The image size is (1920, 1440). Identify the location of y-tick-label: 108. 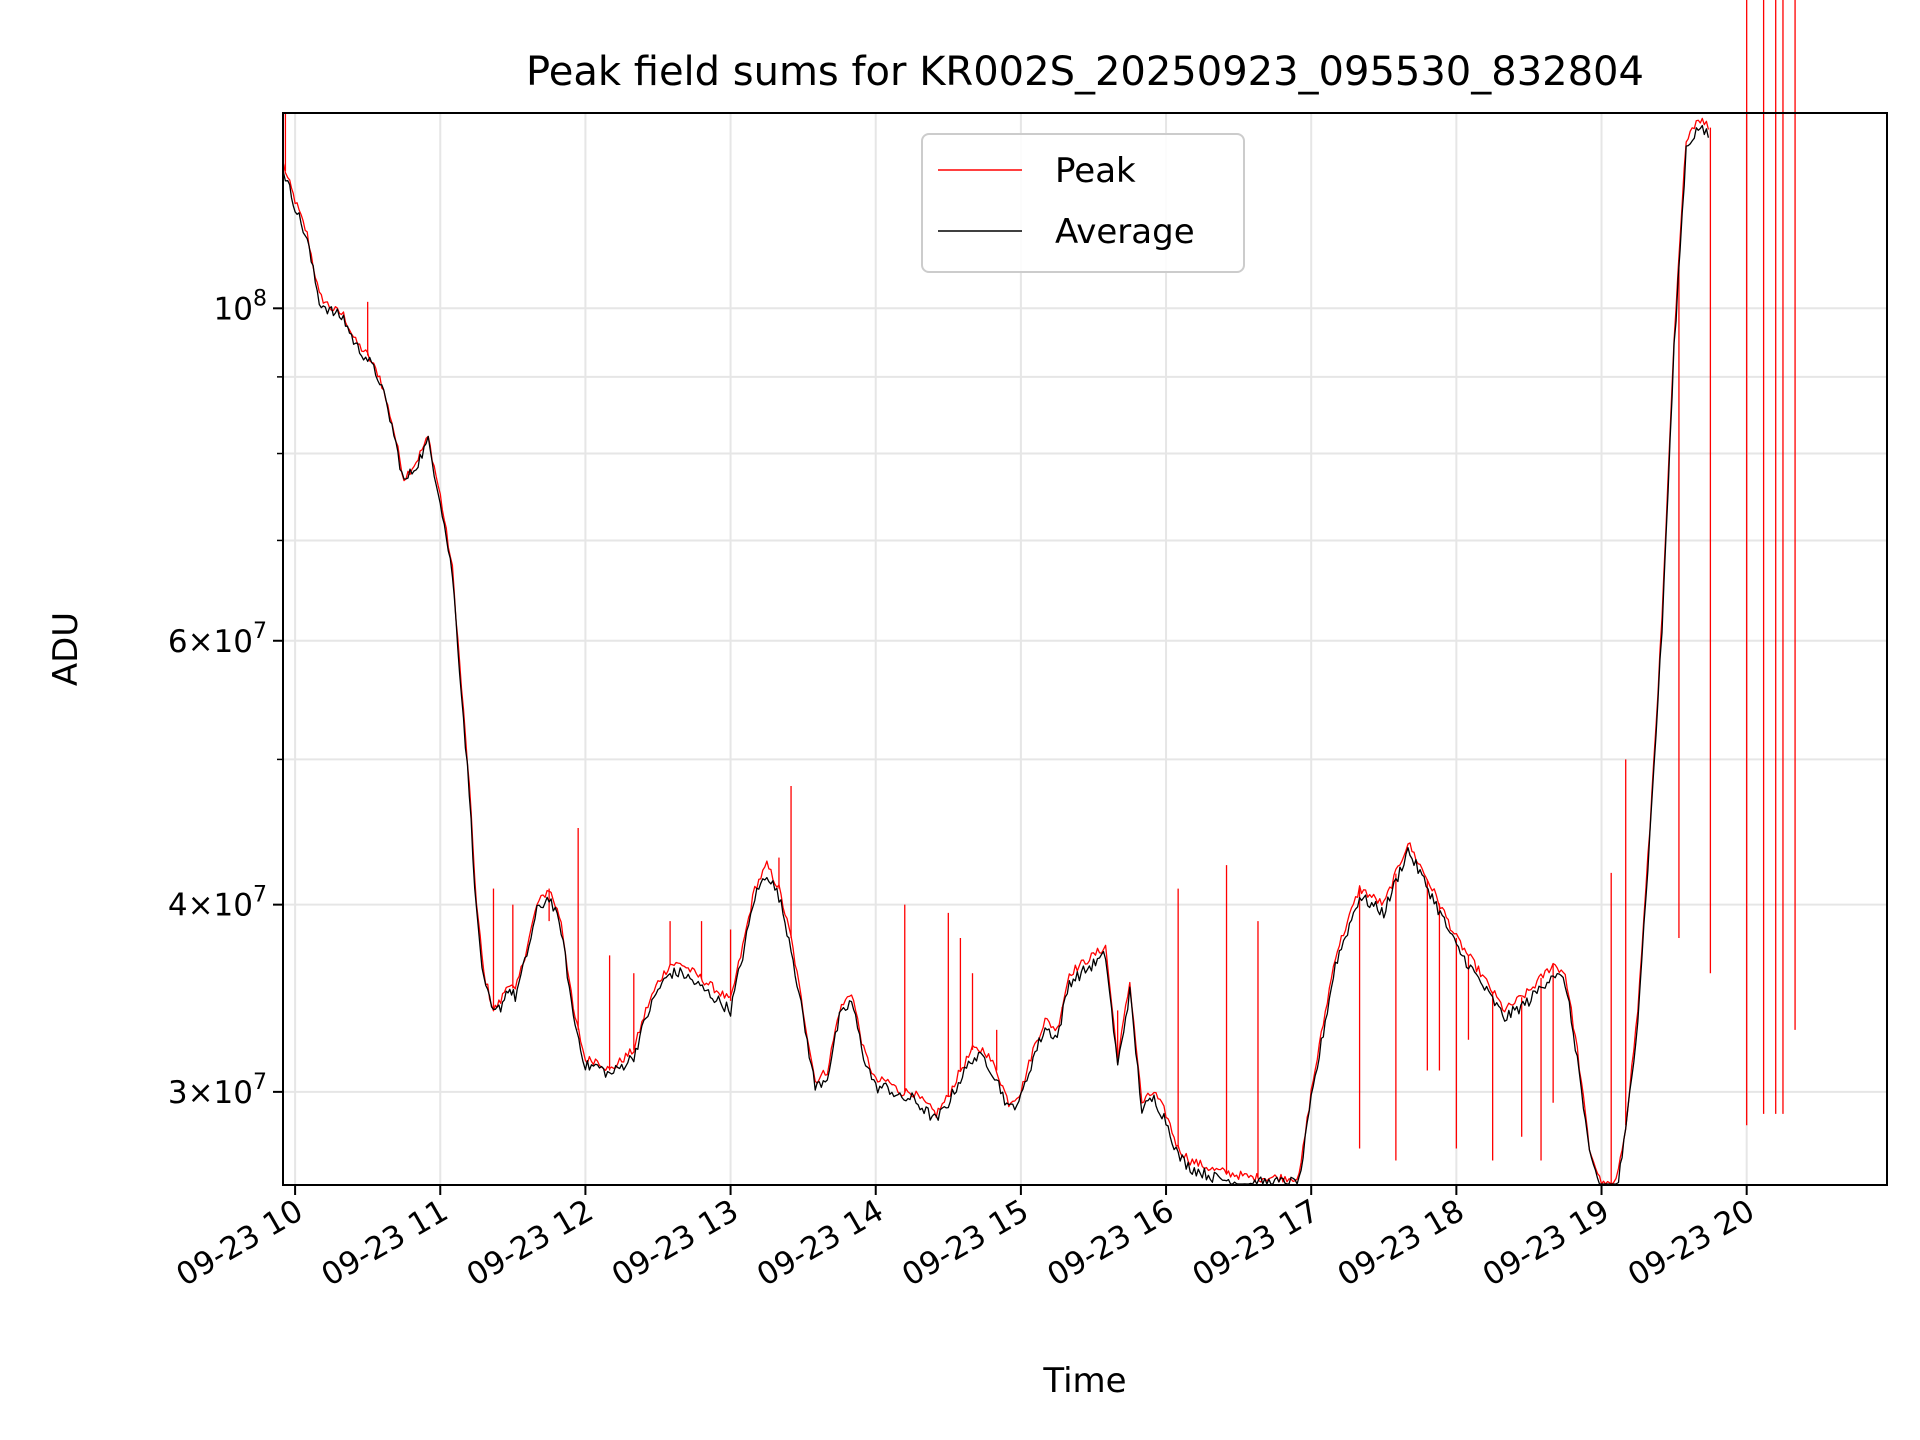
(240, 306).